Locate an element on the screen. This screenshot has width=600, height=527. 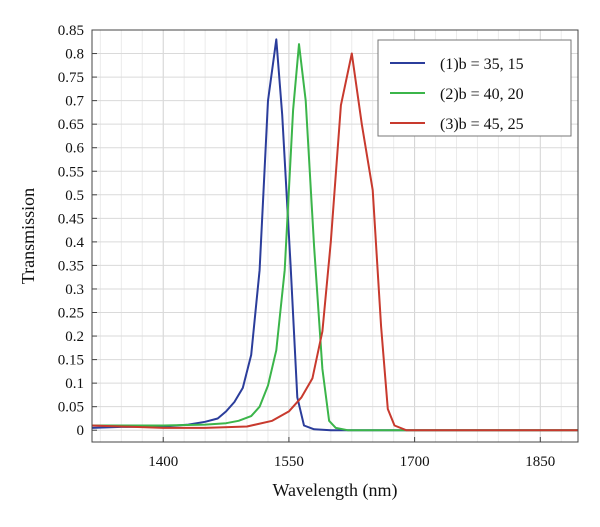
legend-label-1: (1)b = 35, 15 is located at coordinates (482, 64).